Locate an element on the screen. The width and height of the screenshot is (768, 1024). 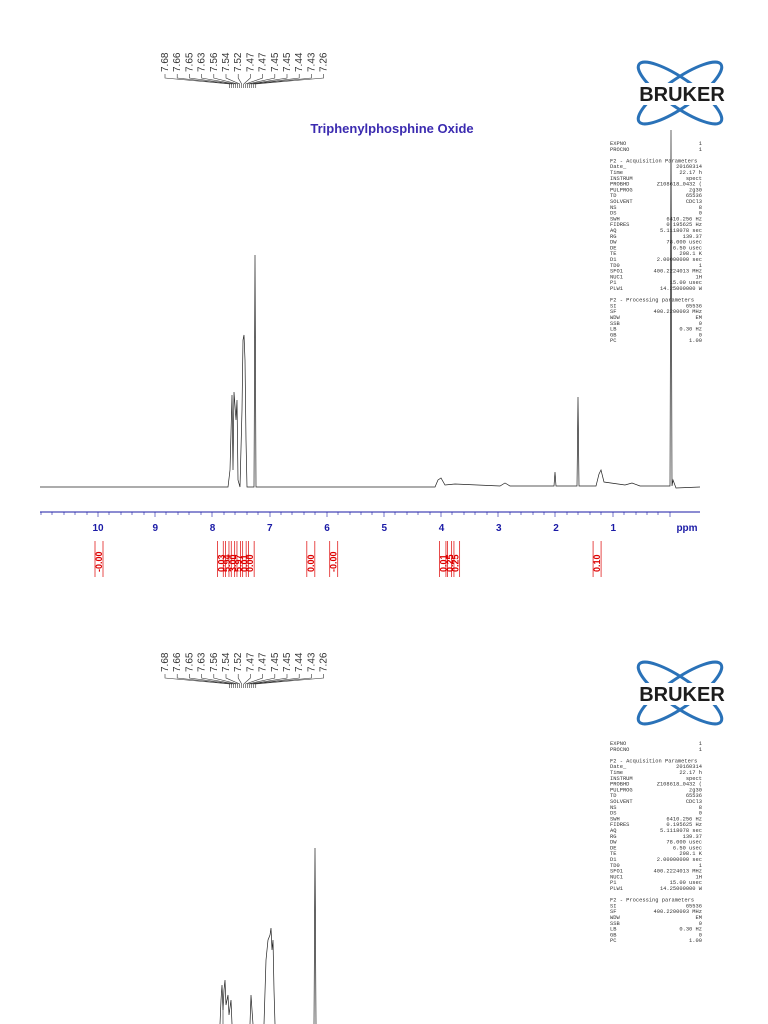
peak-label: 7.56 is located at coordinates (214, 62).